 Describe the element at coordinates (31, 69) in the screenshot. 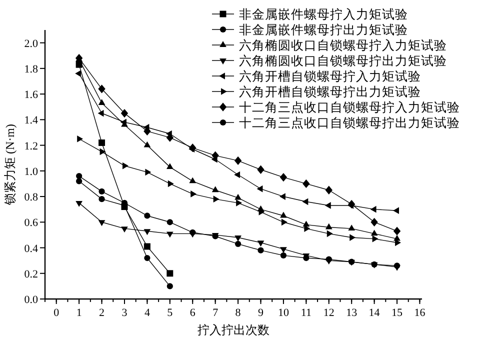

I see `y-tick-label: 1.8` at that location.